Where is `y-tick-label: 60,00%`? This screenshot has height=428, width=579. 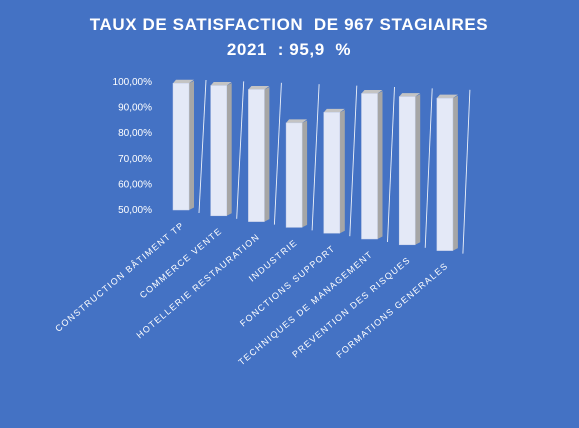 y-tick-label: 60,00% is located at coordinates (135, 184).